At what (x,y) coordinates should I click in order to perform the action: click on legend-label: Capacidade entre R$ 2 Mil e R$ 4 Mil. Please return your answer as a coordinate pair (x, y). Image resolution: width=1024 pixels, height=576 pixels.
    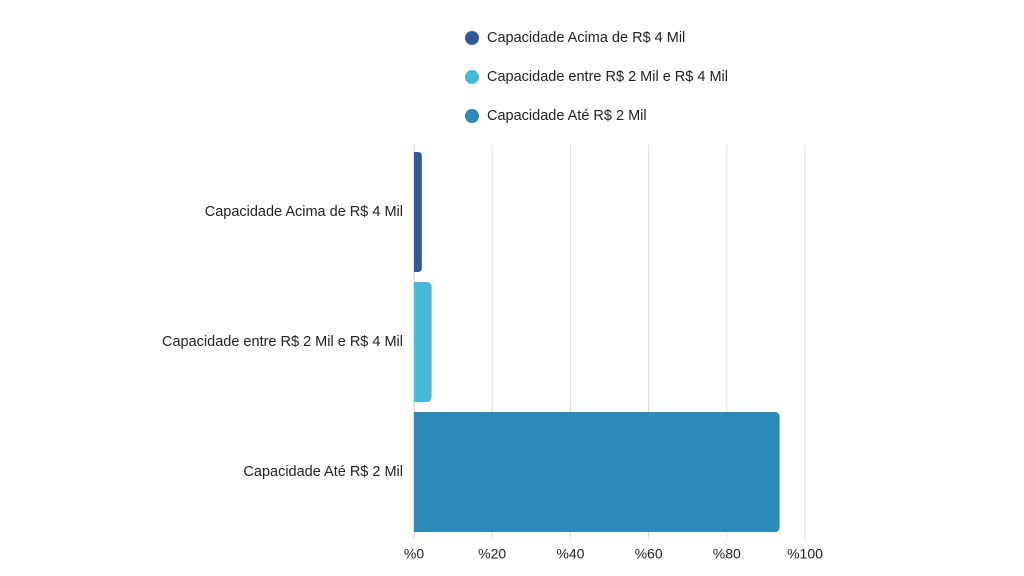
    Looking at the image, I should click on (607, 77).